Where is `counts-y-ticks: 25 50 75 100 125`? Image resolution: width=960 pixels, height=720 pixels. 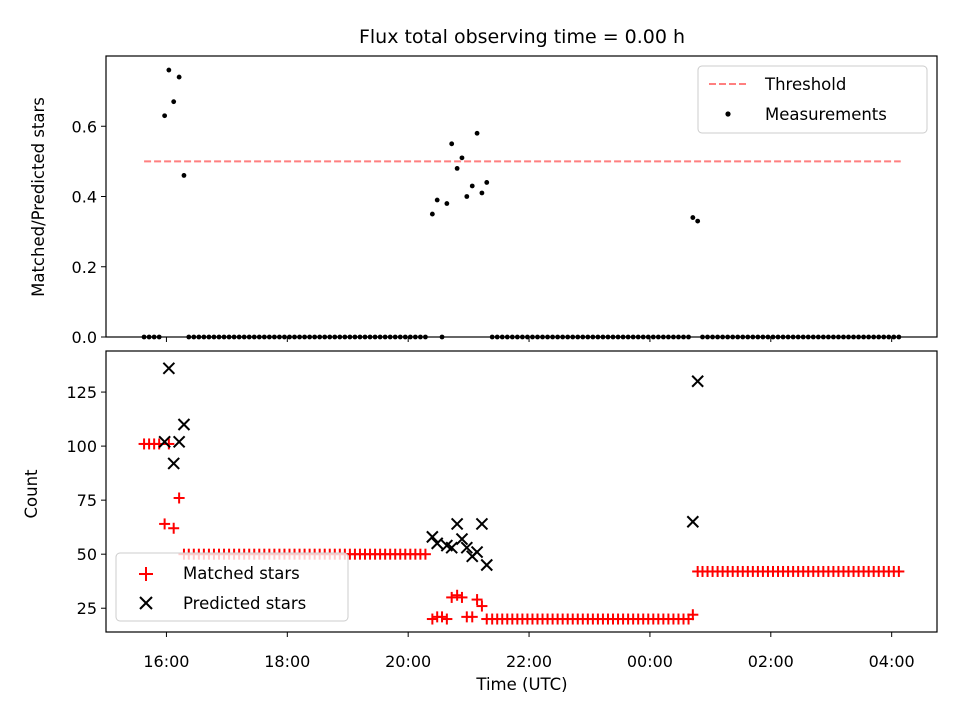 counts-y-ticks: 25 50 75 100 125 is located at coordinates (86, 500).